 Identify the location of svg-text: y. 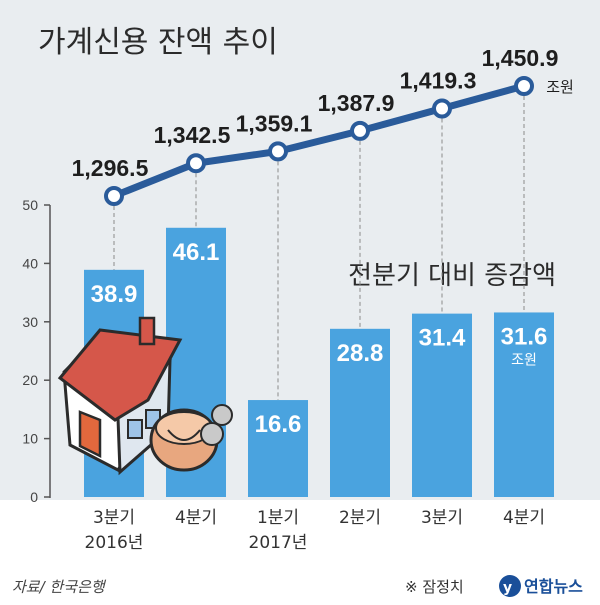
(507, 588).